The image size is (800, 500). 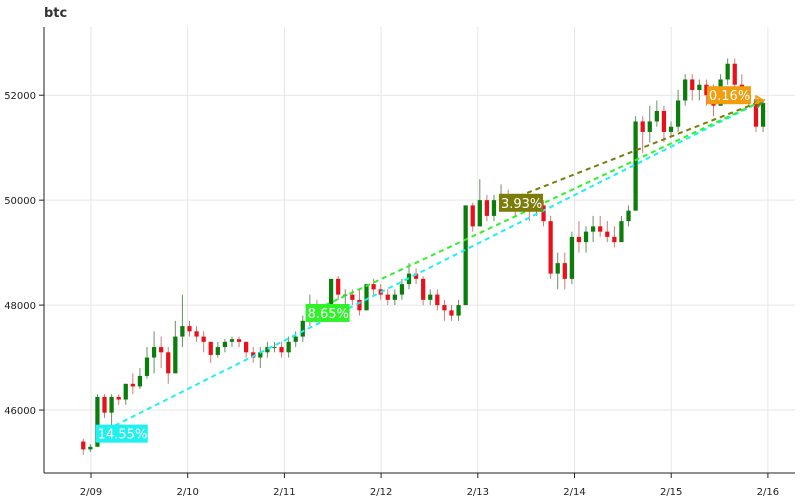 What do you see at coordinates (187, 492) in the screenshot?
I see `x-tick-label: 2/10` at bounding box center [187, 492].